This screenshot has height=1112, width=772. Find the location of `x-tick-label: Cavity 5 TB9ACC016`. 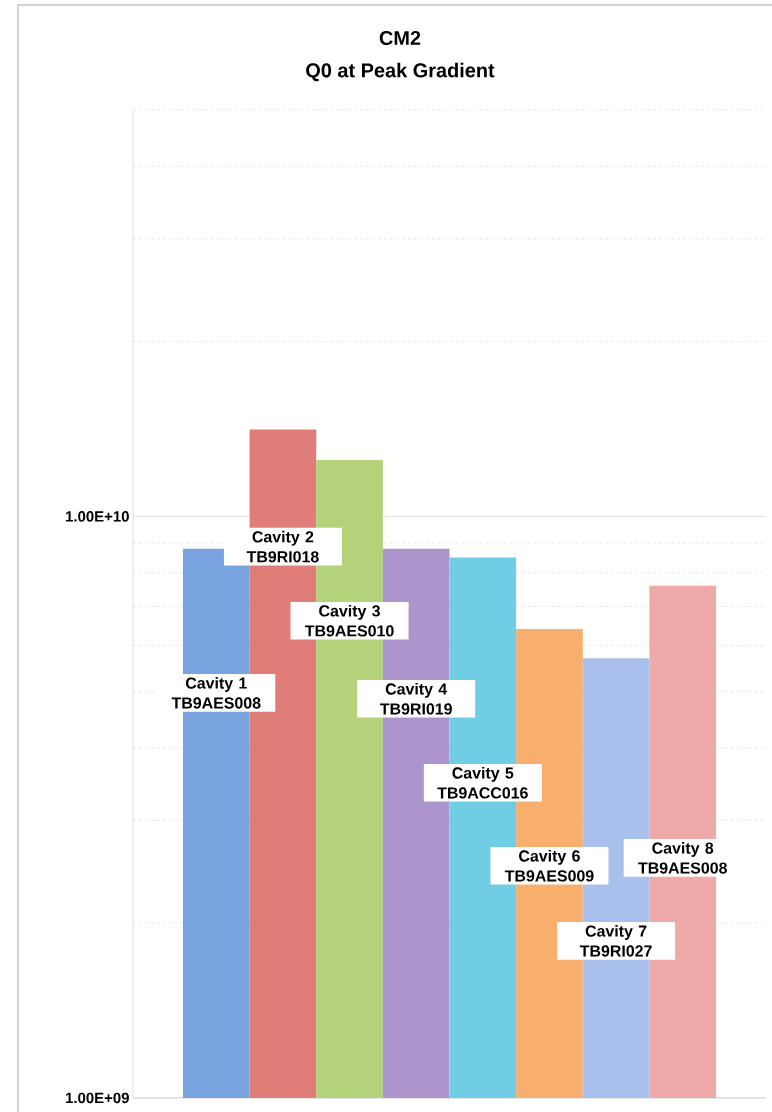

x-tick-label: Cavity 5 TB9ACC016 is located at coordinates (482, 782).